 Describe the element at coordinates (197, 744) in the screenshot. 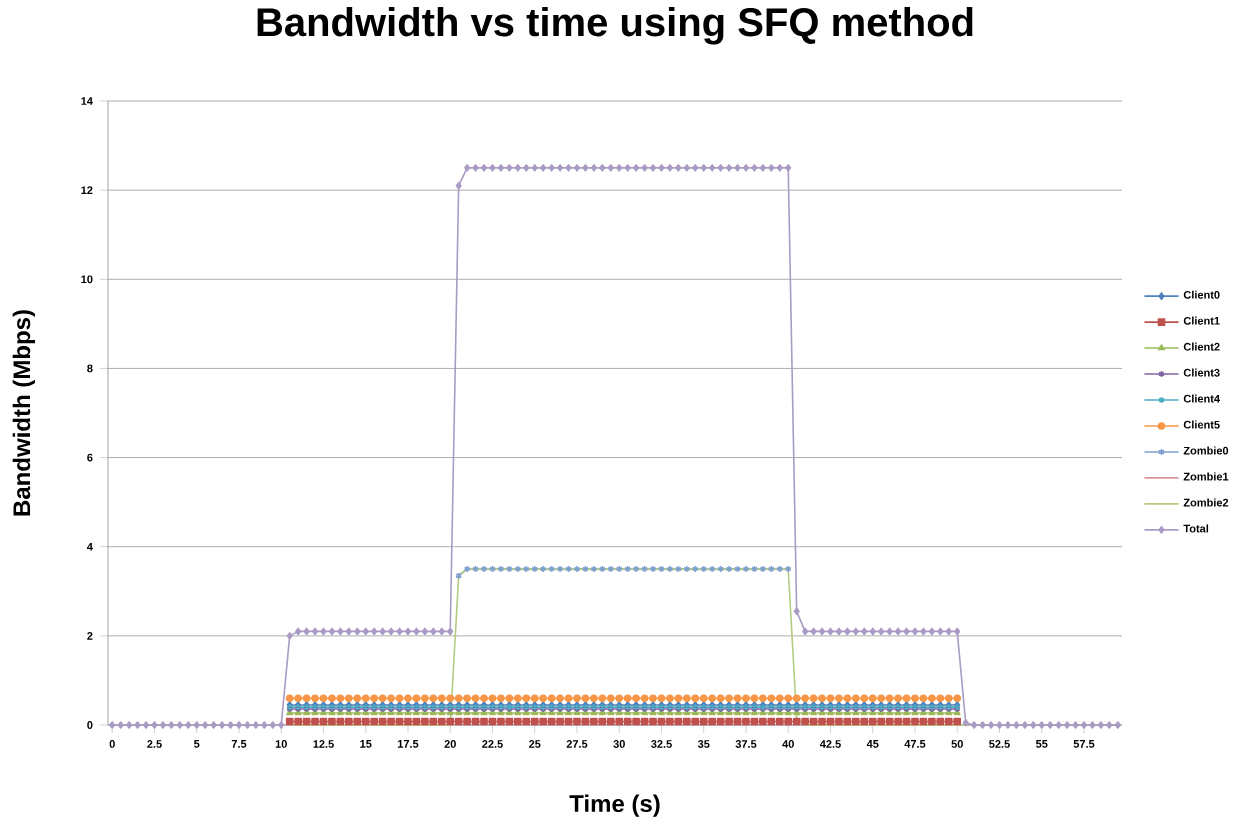

I see `x-tick-label: 5` at that location.